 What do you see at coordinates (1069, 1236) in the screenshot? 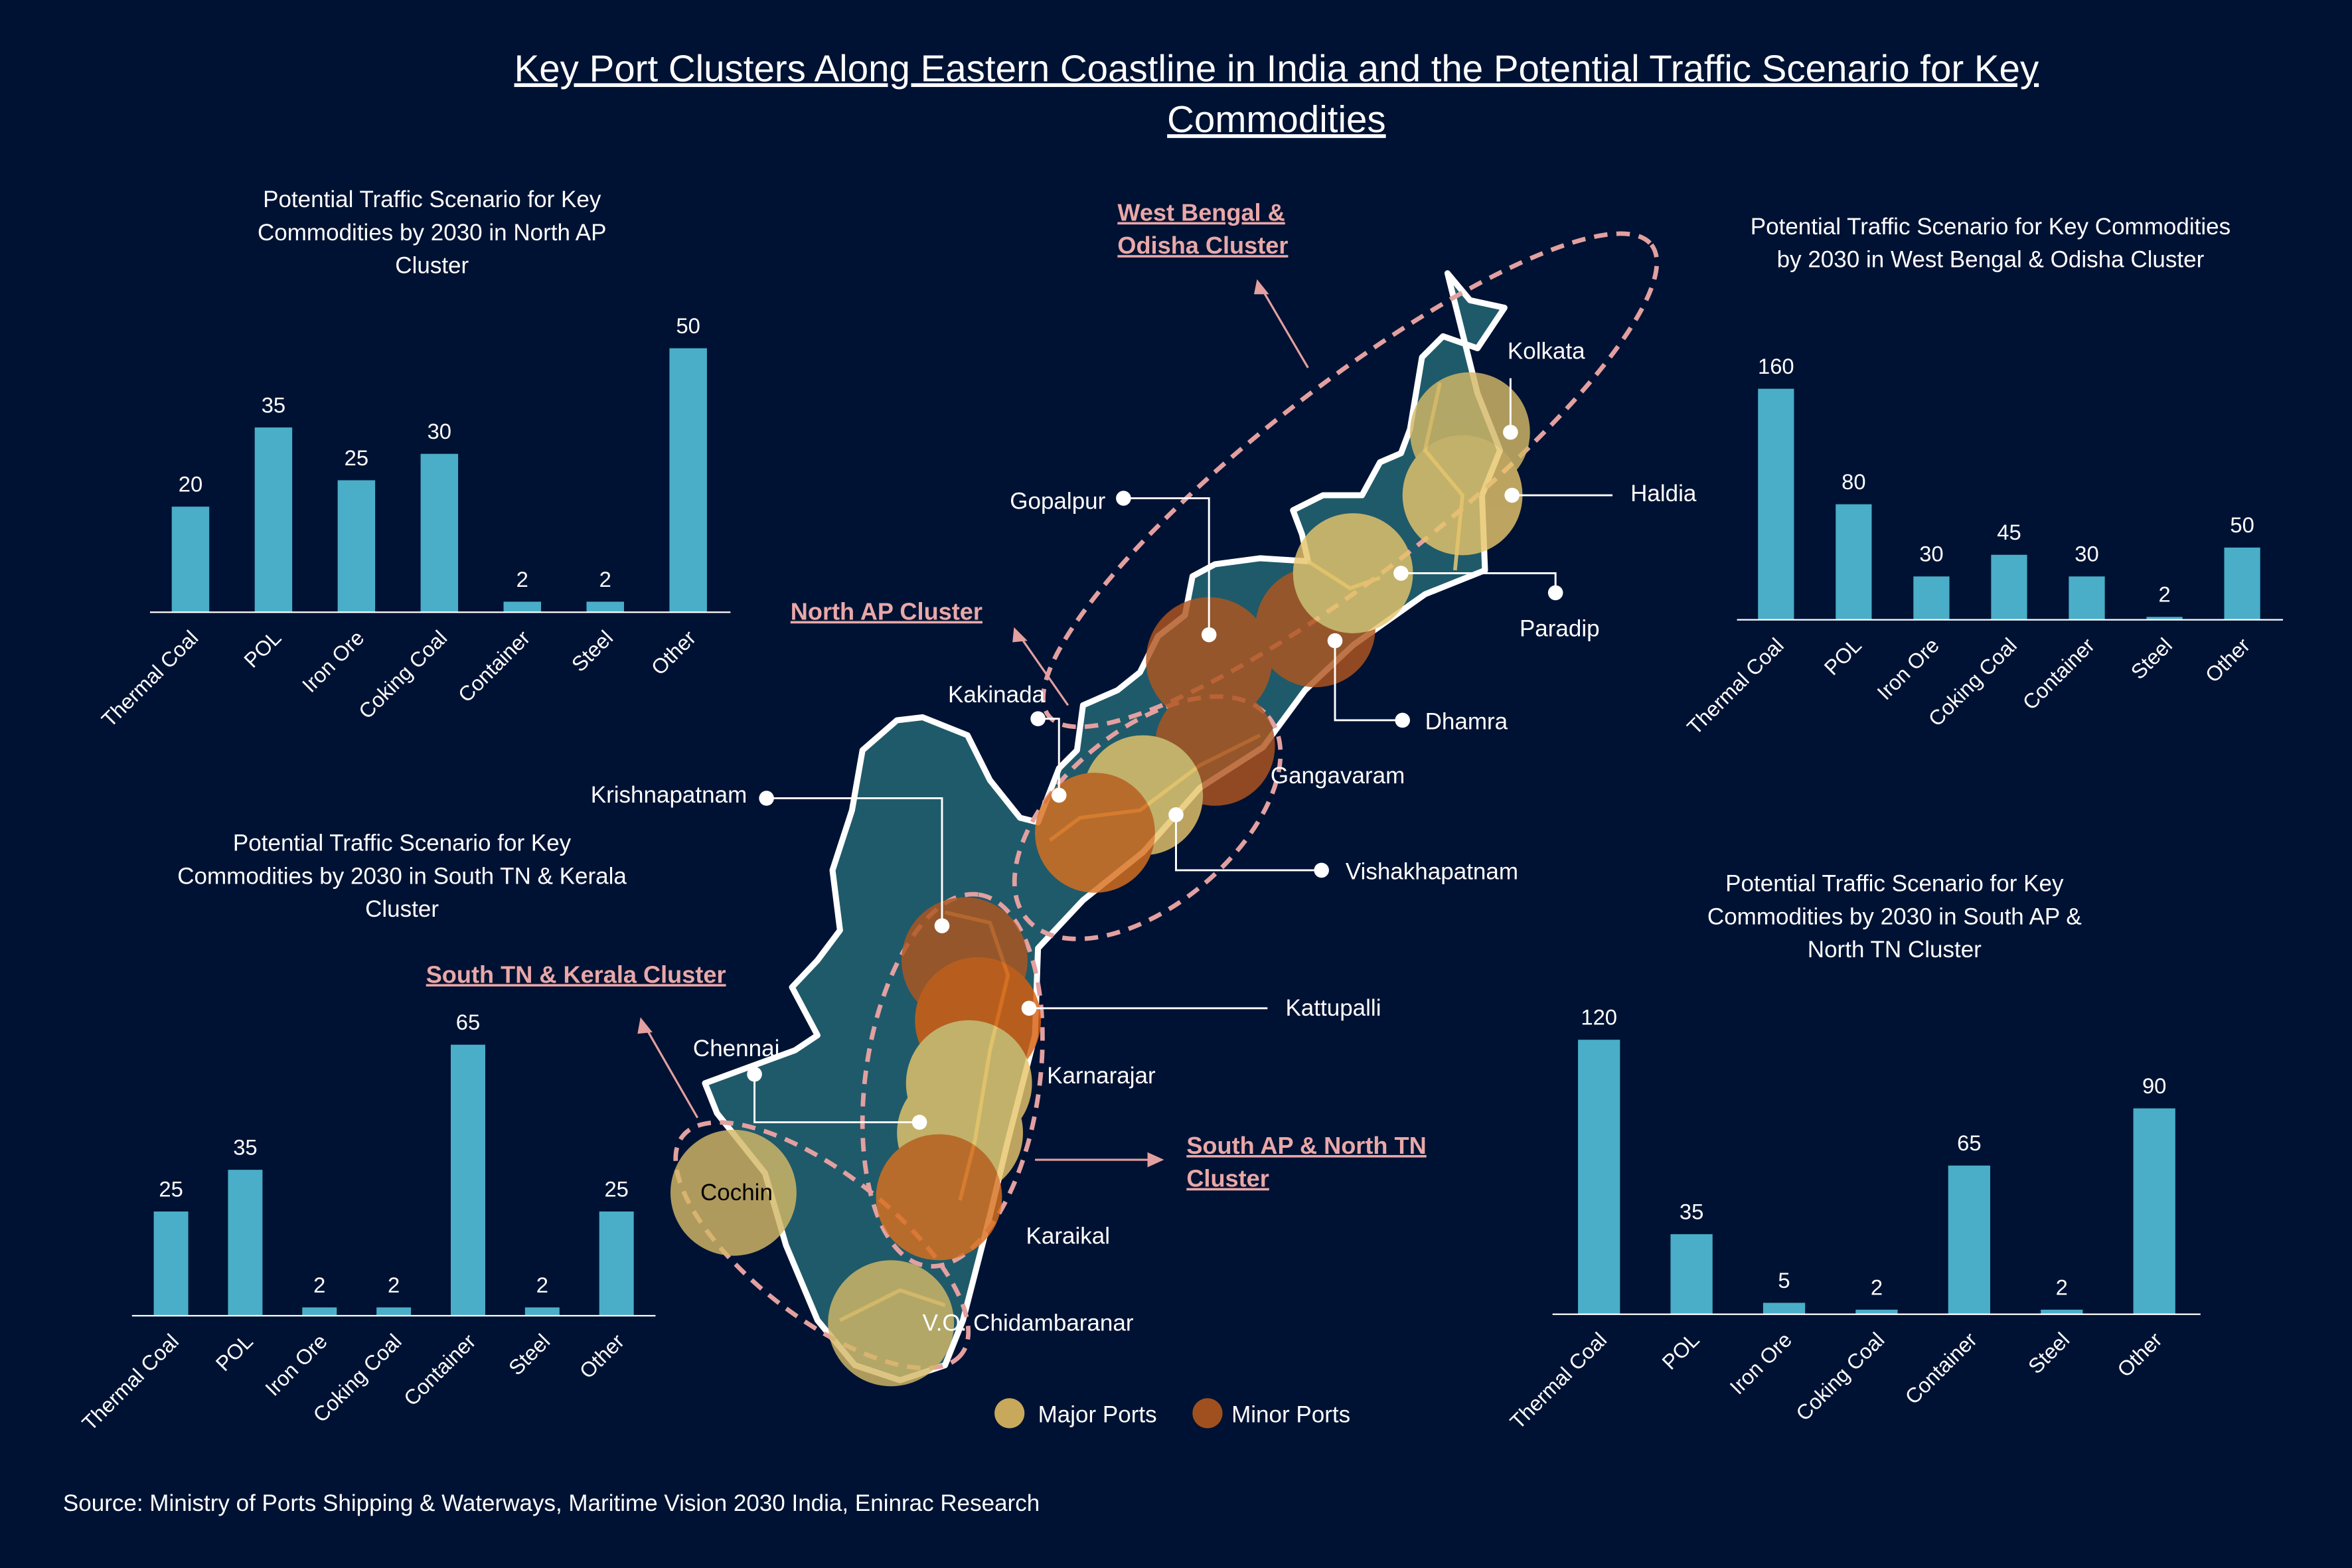
I see `port-label-karaikal: Karaikal` at bounding box center [1069, 1236].